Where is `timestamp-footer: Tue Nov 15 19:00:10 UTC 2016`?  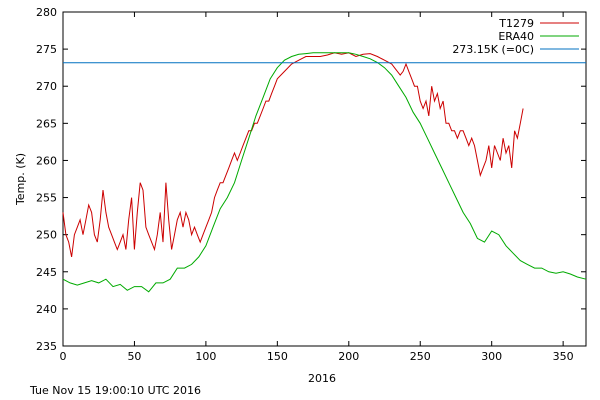
timestamp-footer: Tue Nov 15 19:00:10 UTC 2016 is located at coordinates (115, 390).